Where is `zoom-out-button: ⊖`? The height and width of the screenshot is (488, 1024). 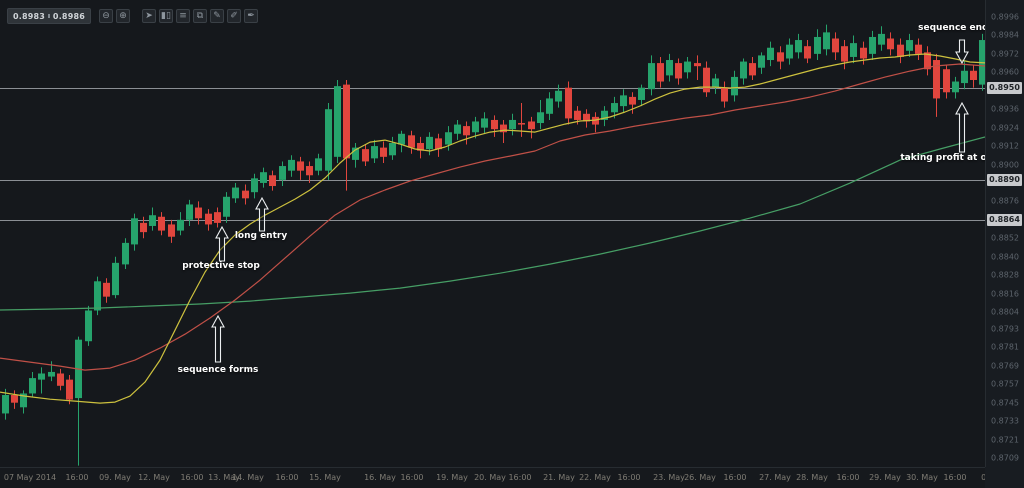 zoom-out-button: ⊖ is located at coordinates (106, 16).